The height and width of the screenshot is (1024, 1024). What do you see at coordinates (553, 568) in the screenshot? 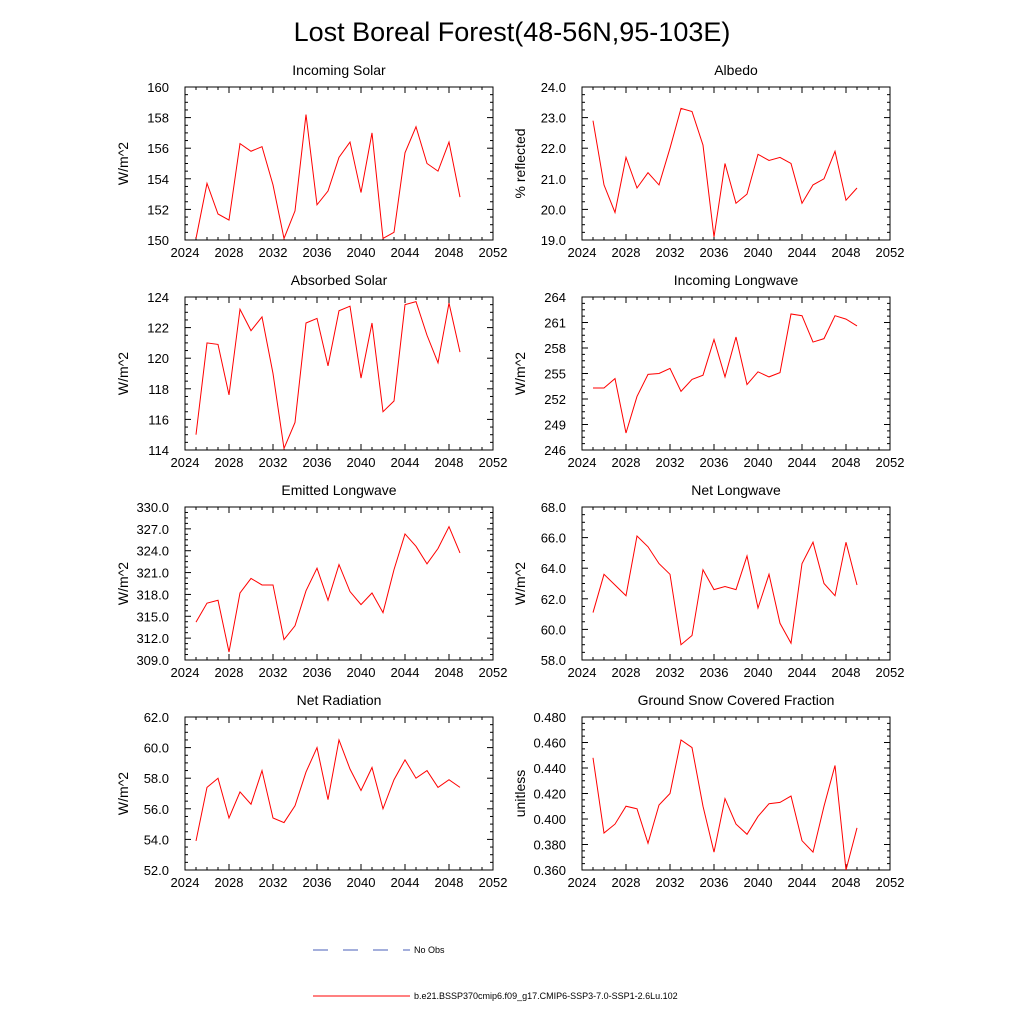
I see `chart-net-longwave-ytick-label: 64.0` at bounding box center [553, 568].